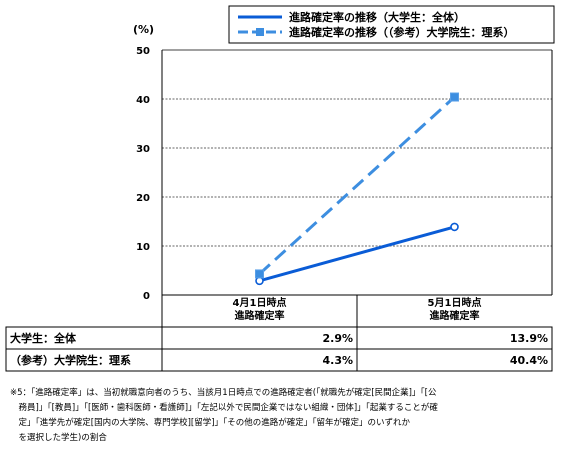  What do you see at coordinates (260, 302) in the screenshot?
I see `category-label: 4月1日時点` at bounding box center [260, 302].